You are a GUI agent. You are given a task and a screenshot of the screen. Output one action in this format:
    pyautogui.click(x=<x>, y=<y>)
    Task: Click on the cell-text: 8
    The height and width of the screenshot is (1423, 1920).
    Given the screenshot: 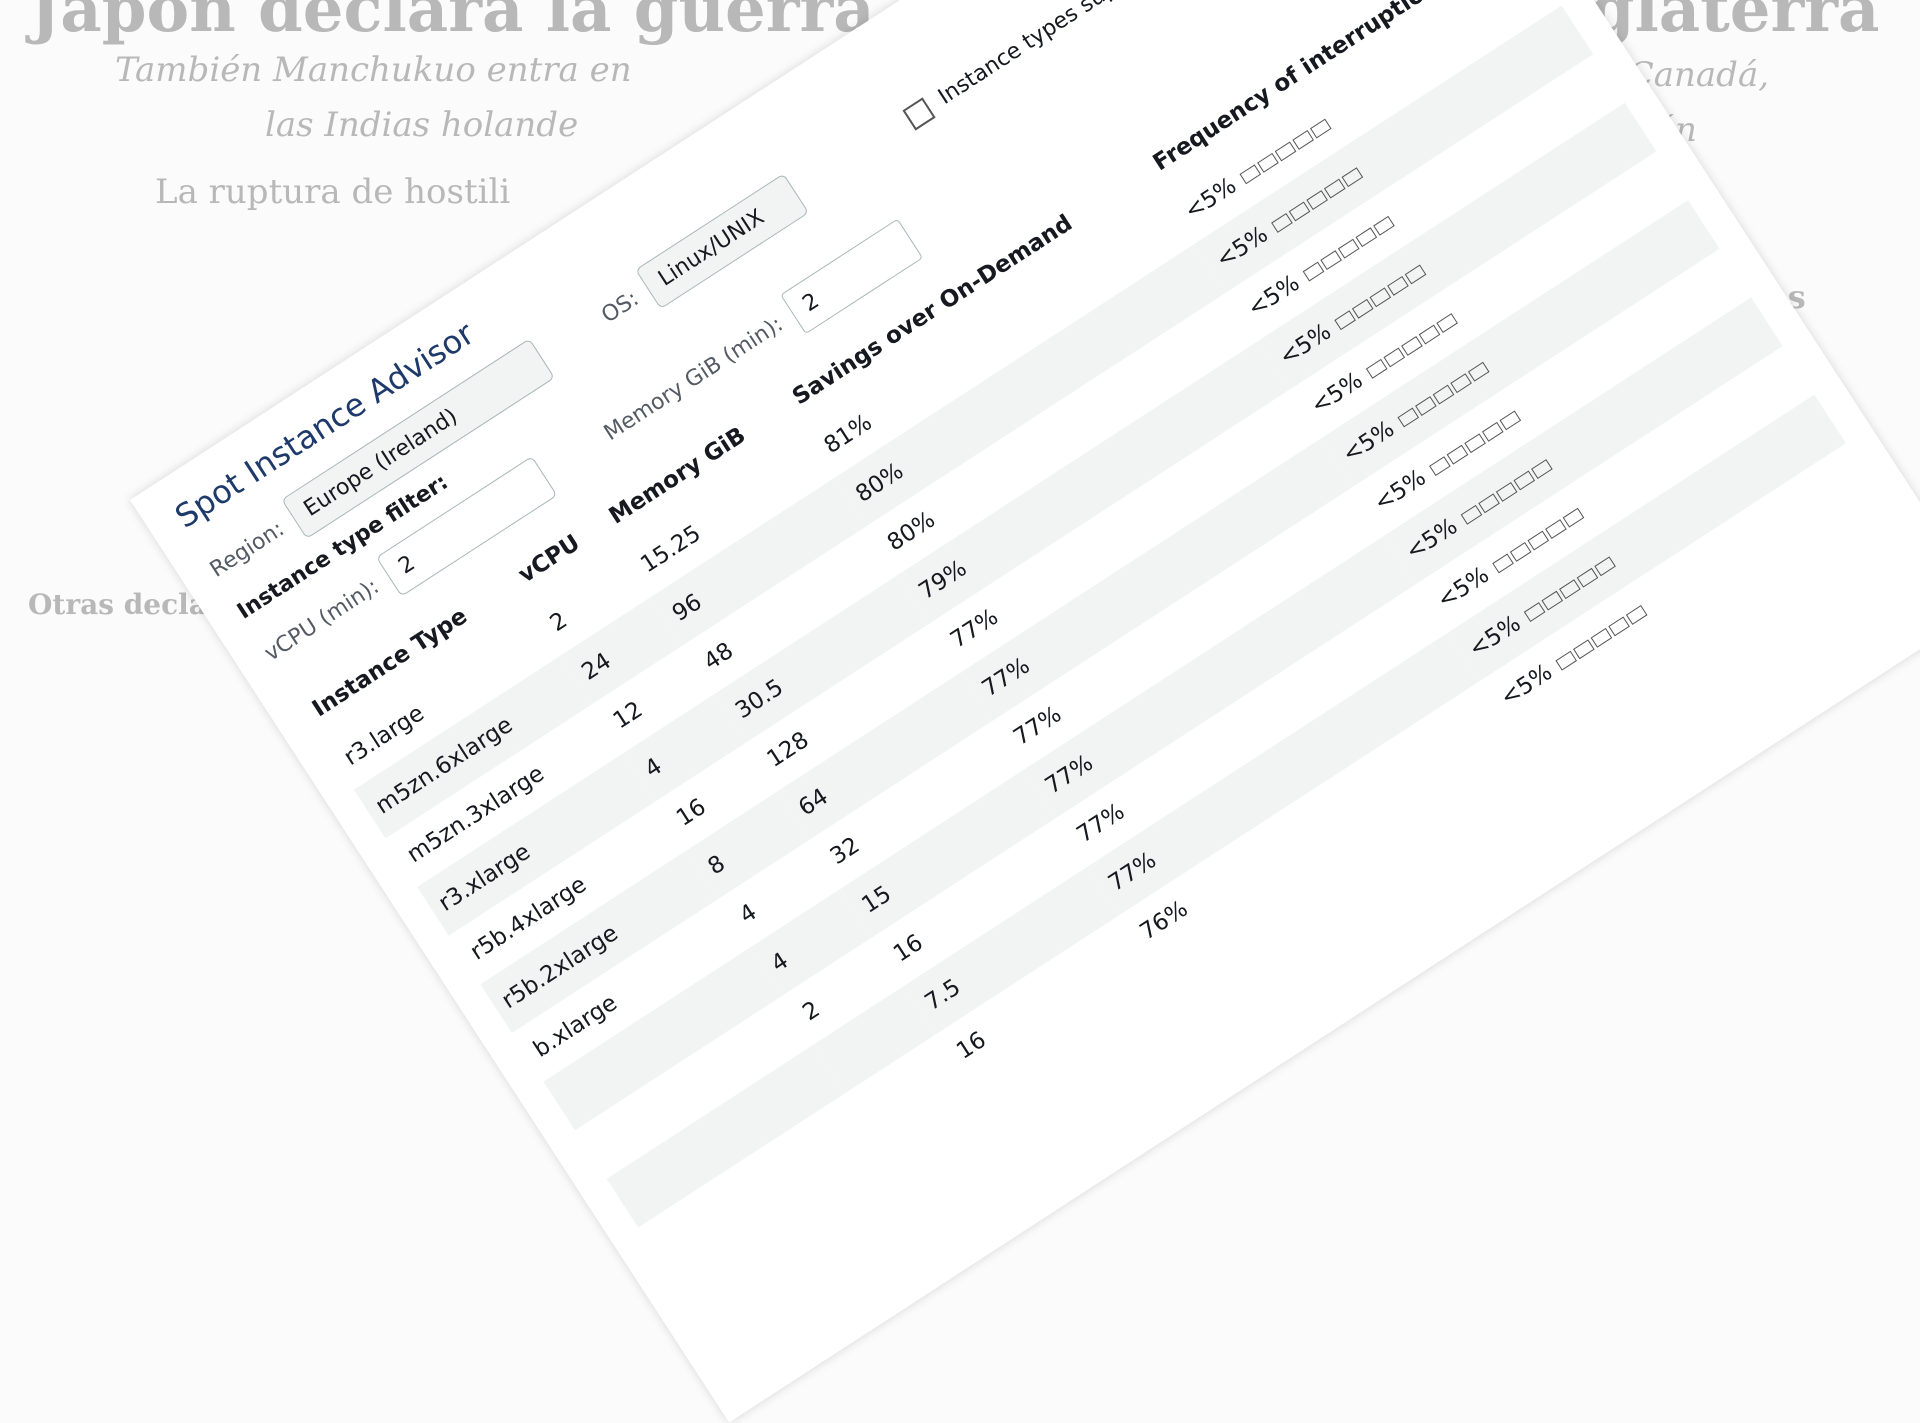 What is the action you would take?
    pyautogui.click(x=717, y=865)
    